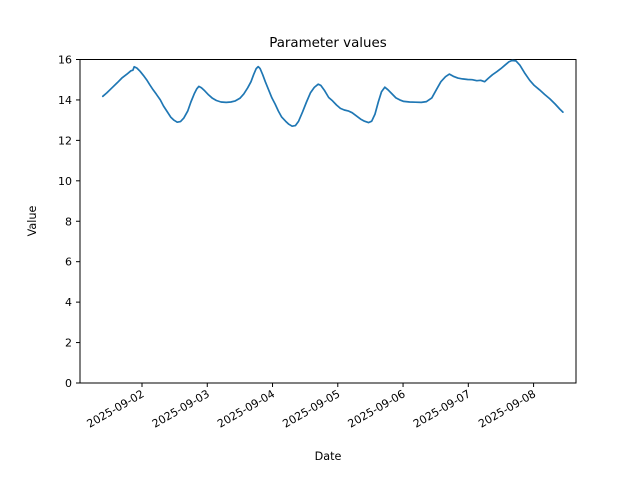  I want to click on y-tick-label: 2, so click(68, 343).